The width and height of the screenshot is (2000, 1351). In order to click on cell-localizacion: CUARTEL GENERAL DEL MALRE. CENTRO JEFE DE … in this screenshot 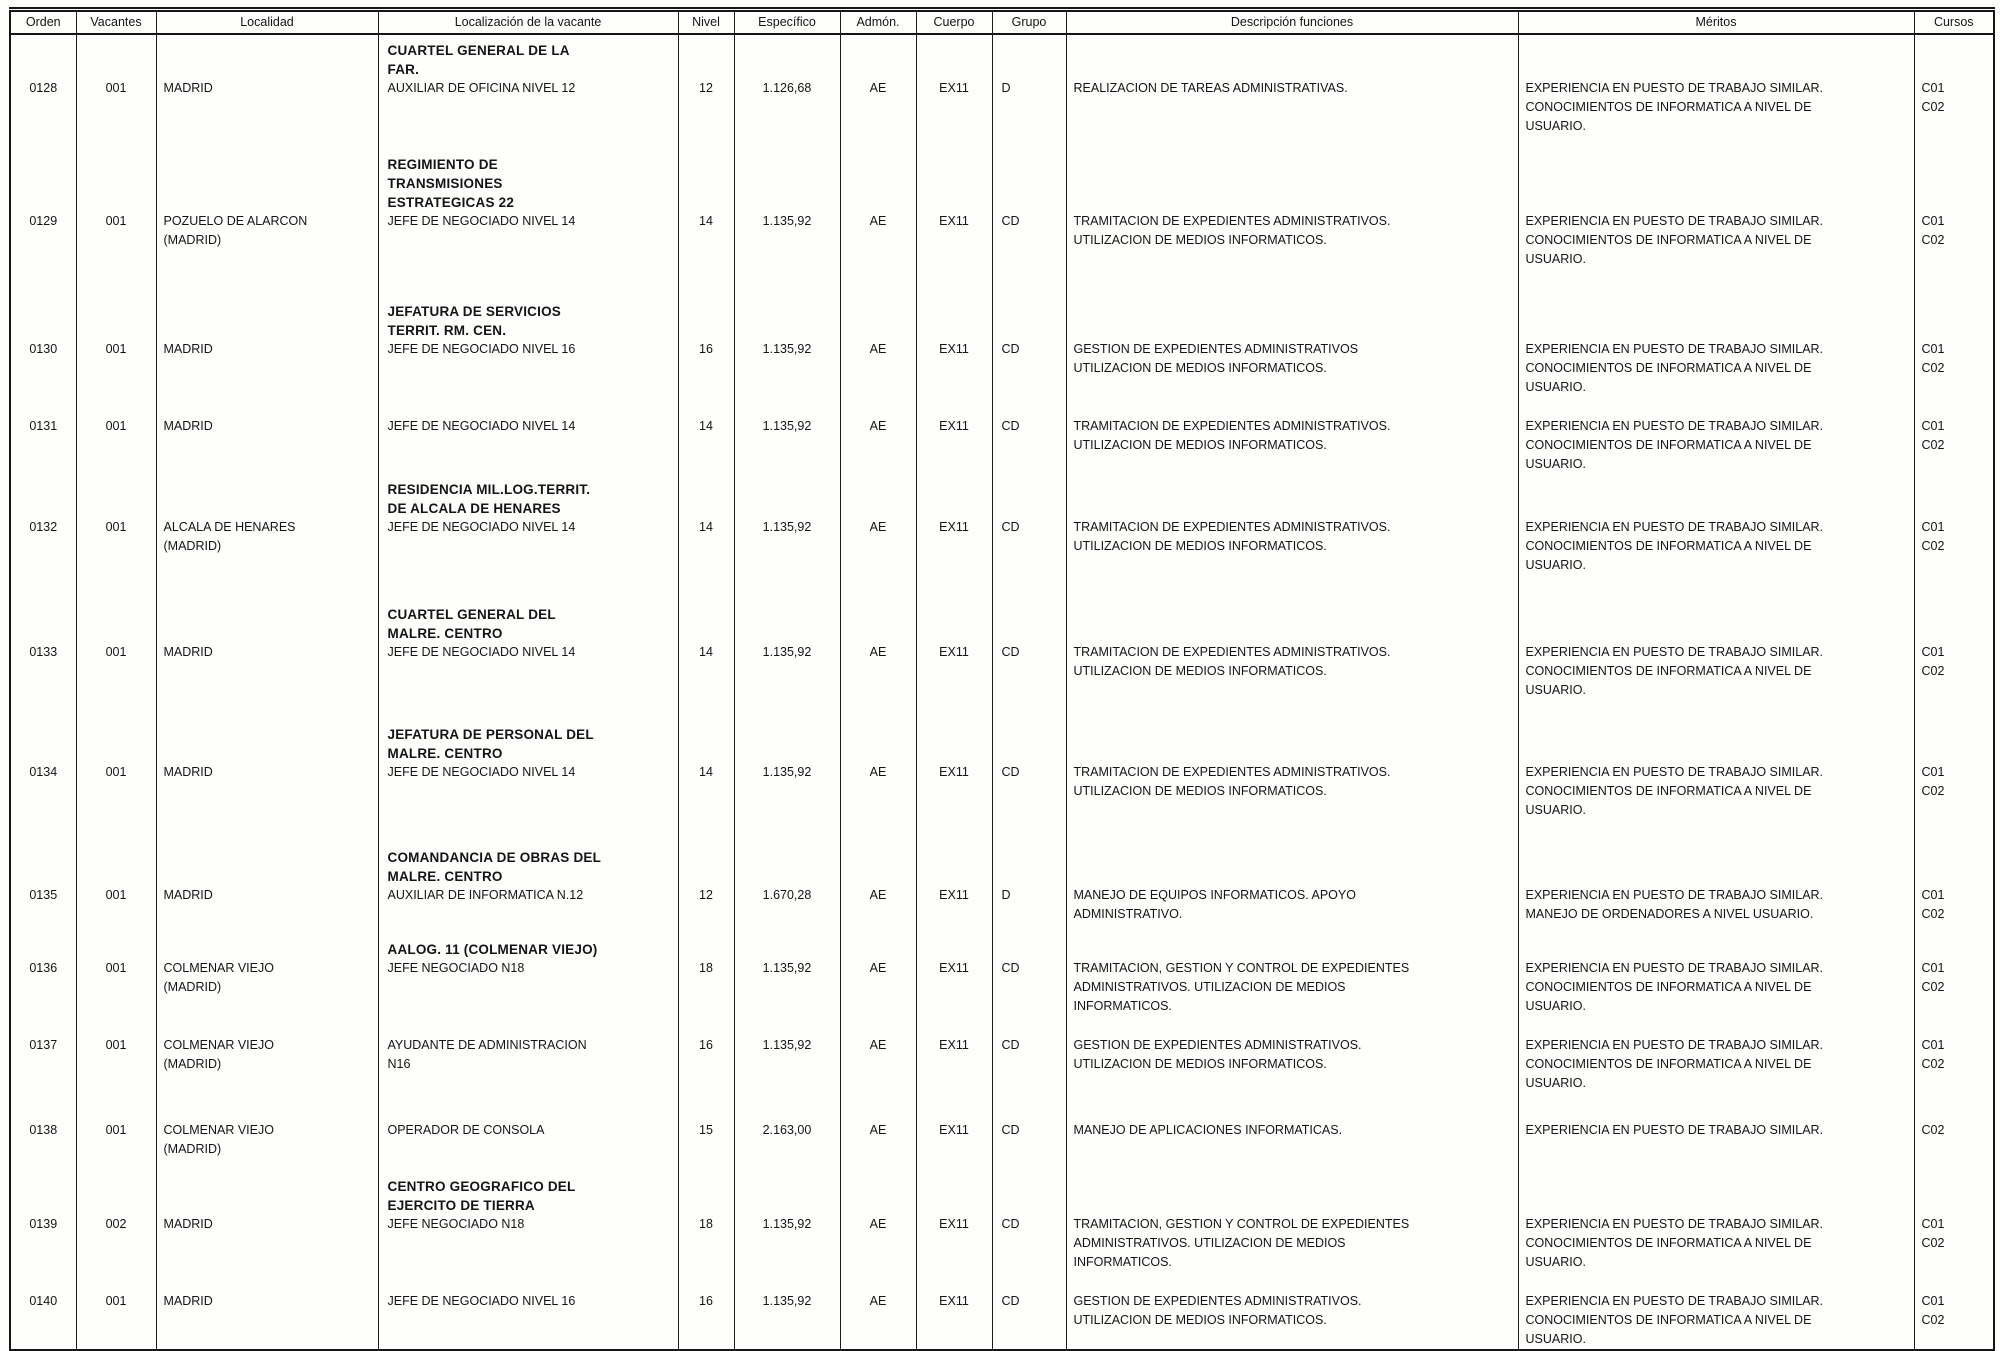, I will do `click(528, 659)`.